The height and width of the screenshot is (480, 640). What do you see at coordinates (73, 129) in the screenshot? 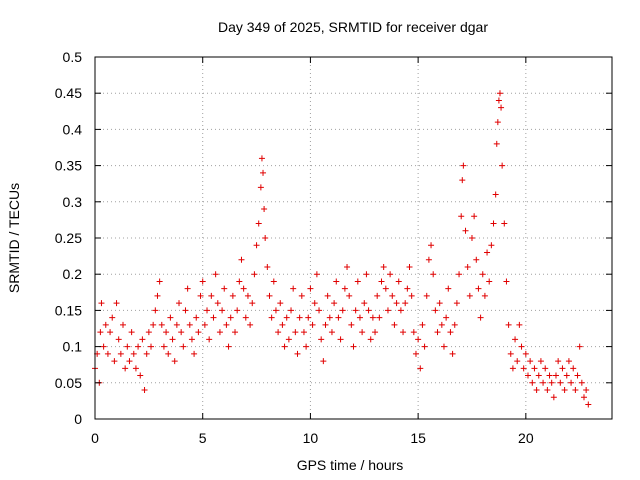
I see `y-tick-label: 0.4` at bounding box center [73, 129].